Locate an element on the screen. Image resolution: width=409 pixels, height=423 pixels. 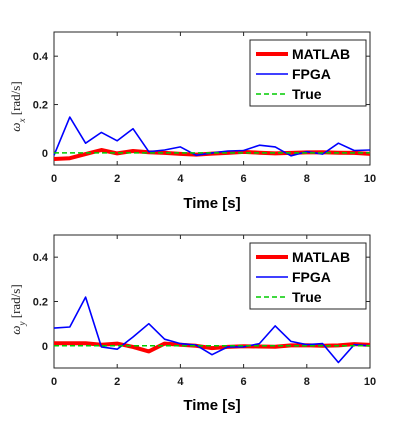
y-axis-label: ωy [rad/s] is located at coordinates (17, 309).